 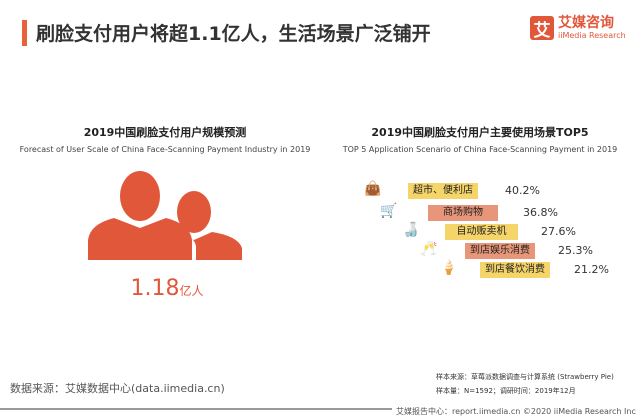 I want to click on scenario-label: 商场购物, so click(x=463, y=213).